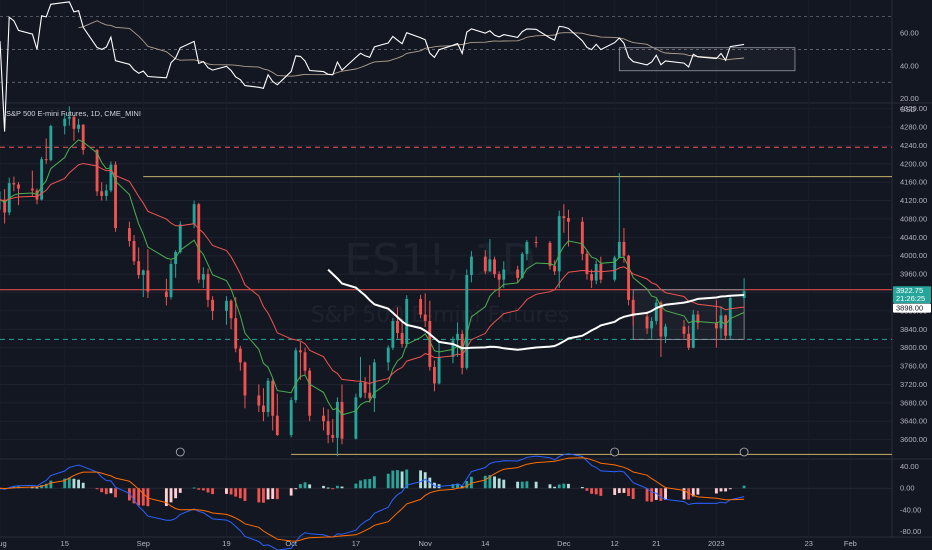  What do you see at coordinates (411, 48) in the screenshot?
I see `rsi-ma-line` at bounding box center [411, 48].